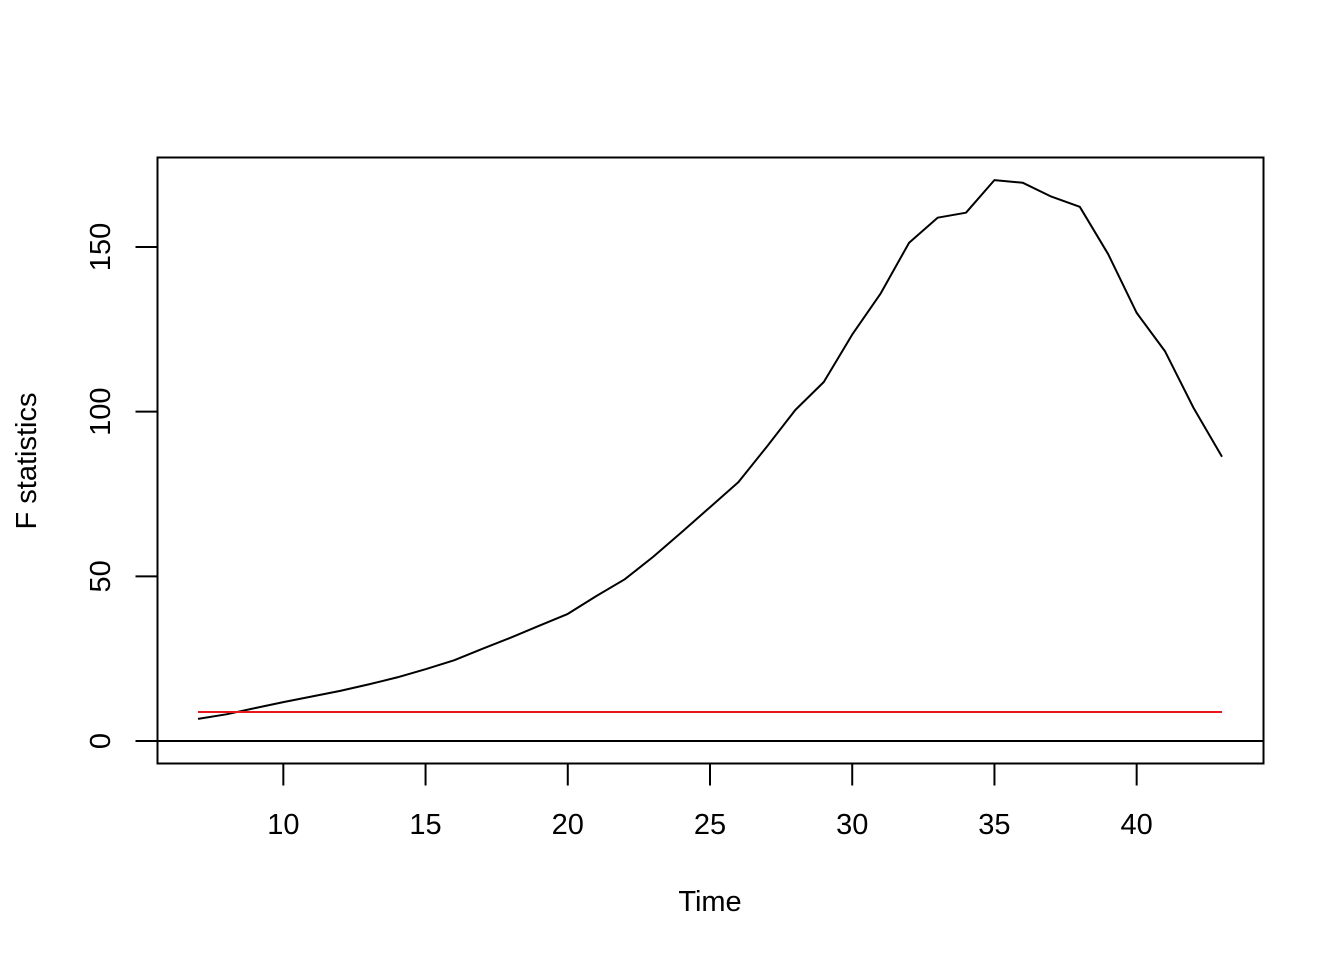 This screenshot has width=1344, height=960. Describe the element at coordinates (568, 825) in the screenshot. I see `x-tick-label: 20` at that location.